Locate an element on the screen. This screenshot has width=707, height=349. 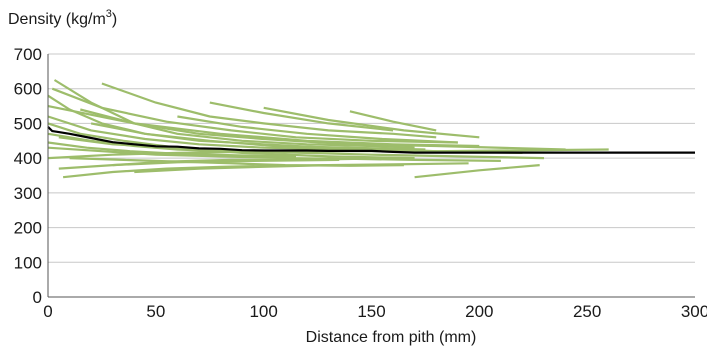
mean-profile is located at coordinates (371, 140).